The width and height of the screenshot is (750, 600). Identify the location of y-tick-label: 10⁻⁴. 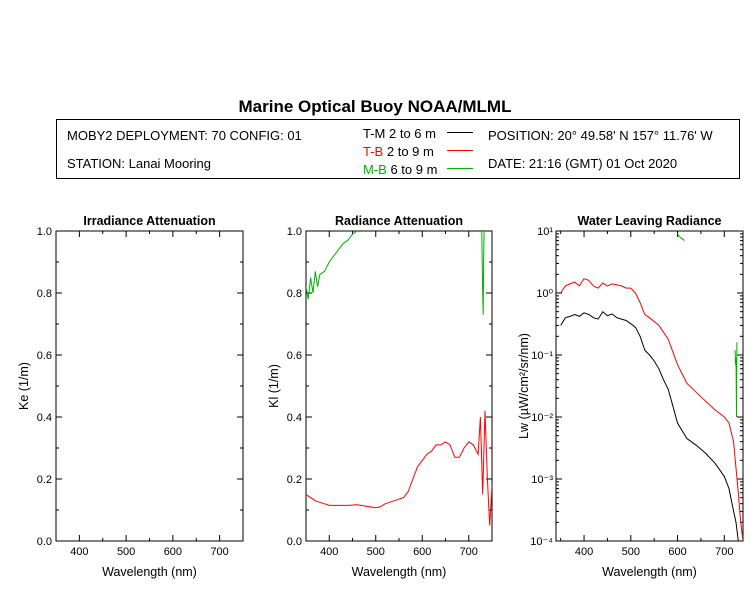
(541, 542).